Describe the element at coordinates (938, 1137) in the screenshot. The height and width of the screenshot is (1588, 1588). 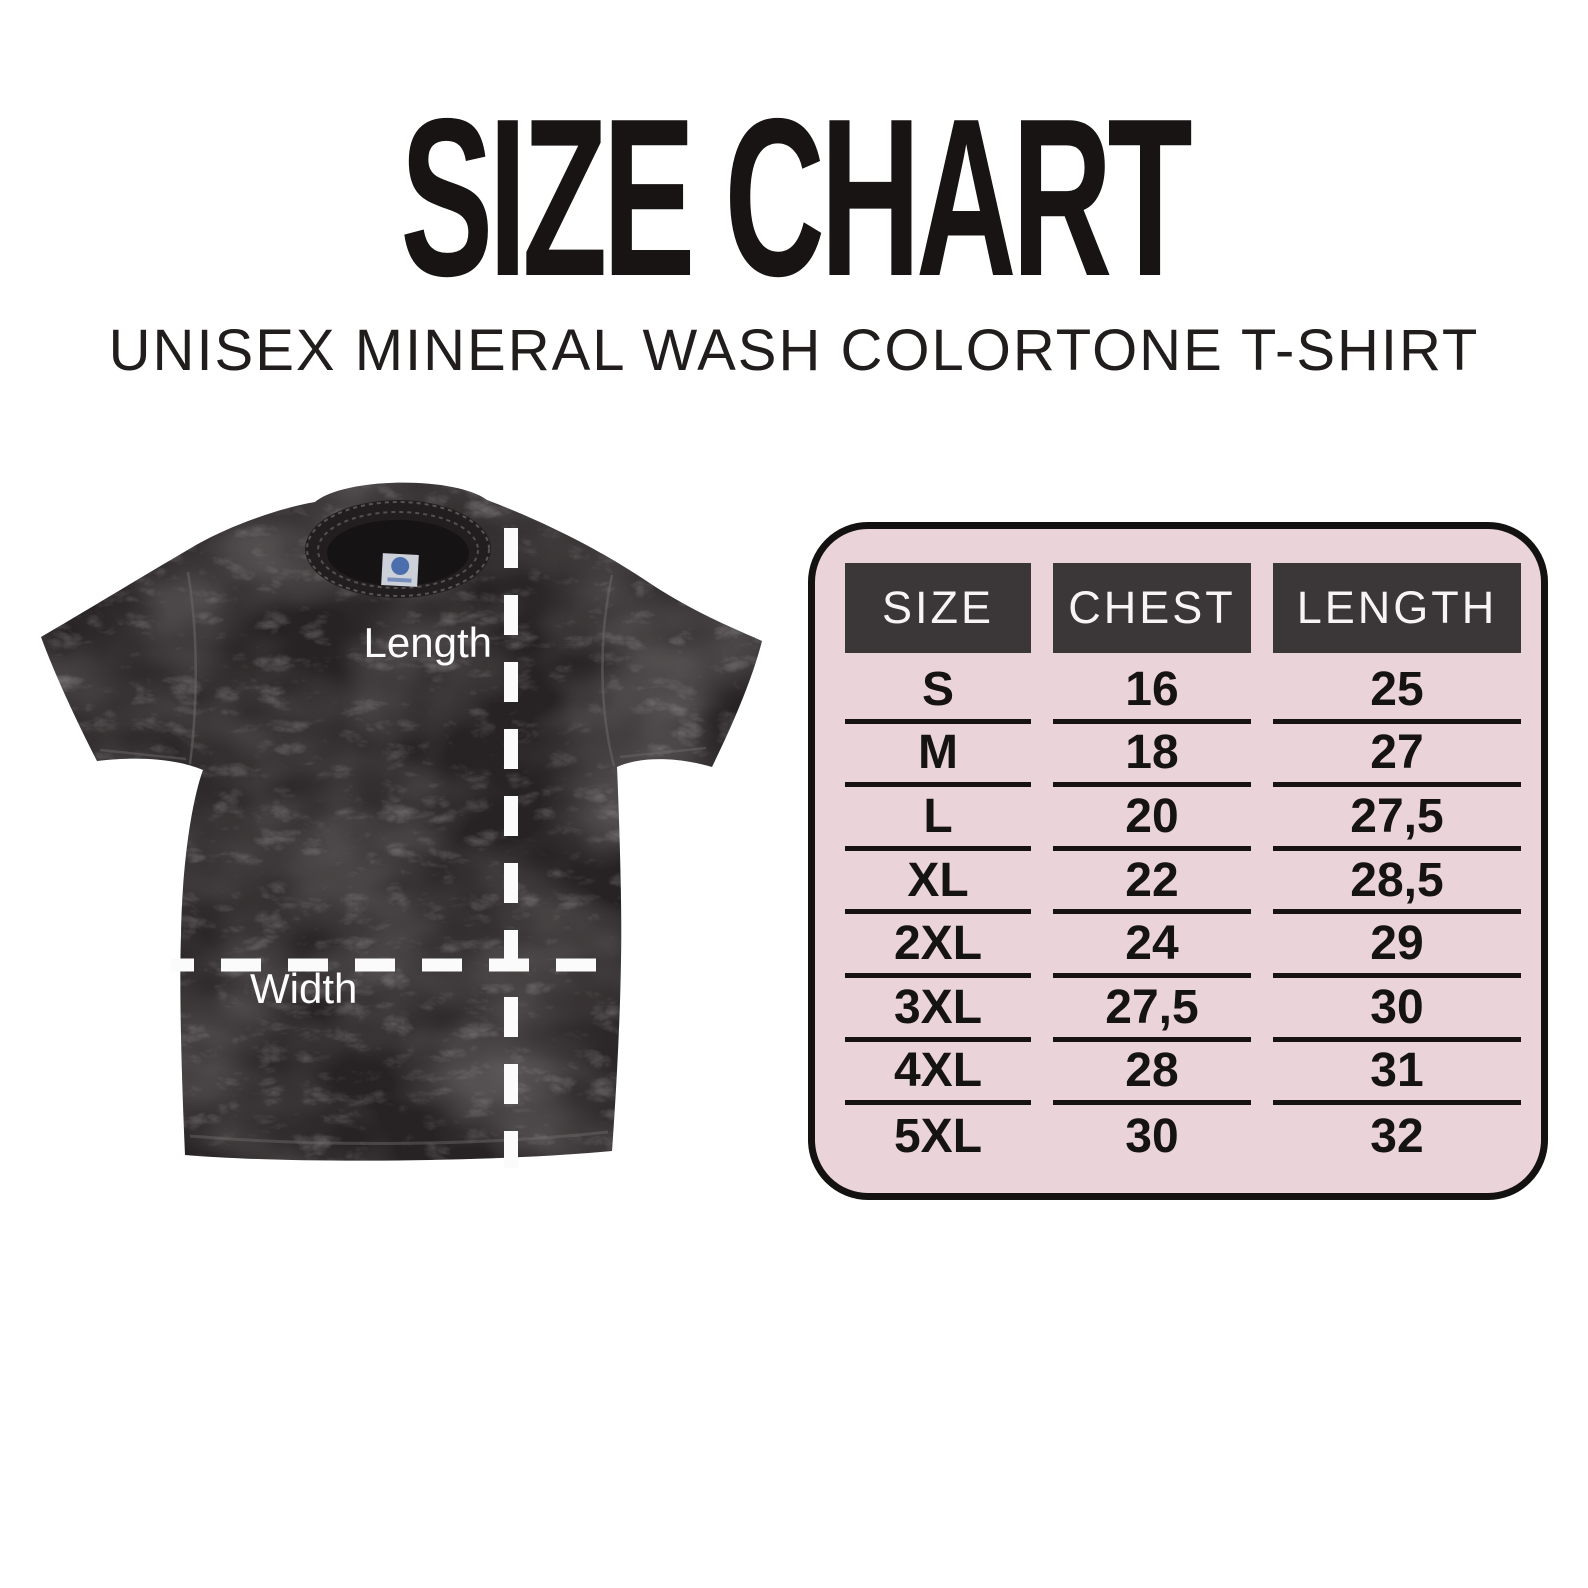
I see `size-cell: 5XL` at that location.